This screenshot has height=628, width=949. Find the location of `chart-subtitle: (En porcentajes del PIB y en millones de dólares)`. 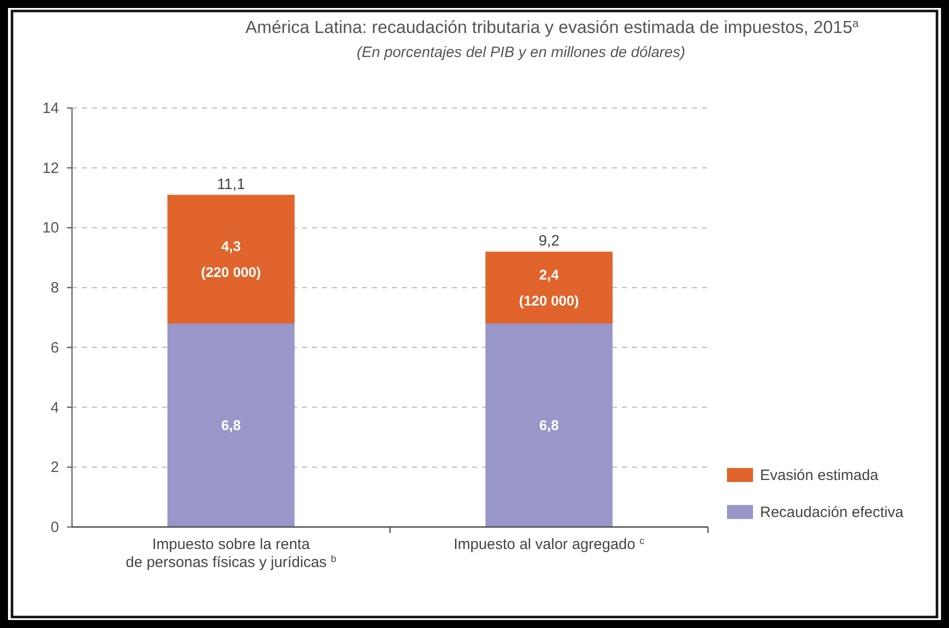

chart-subtitle: (En porcentajes del PIB y en millones de dólares) is located at coordinates (521, 52).